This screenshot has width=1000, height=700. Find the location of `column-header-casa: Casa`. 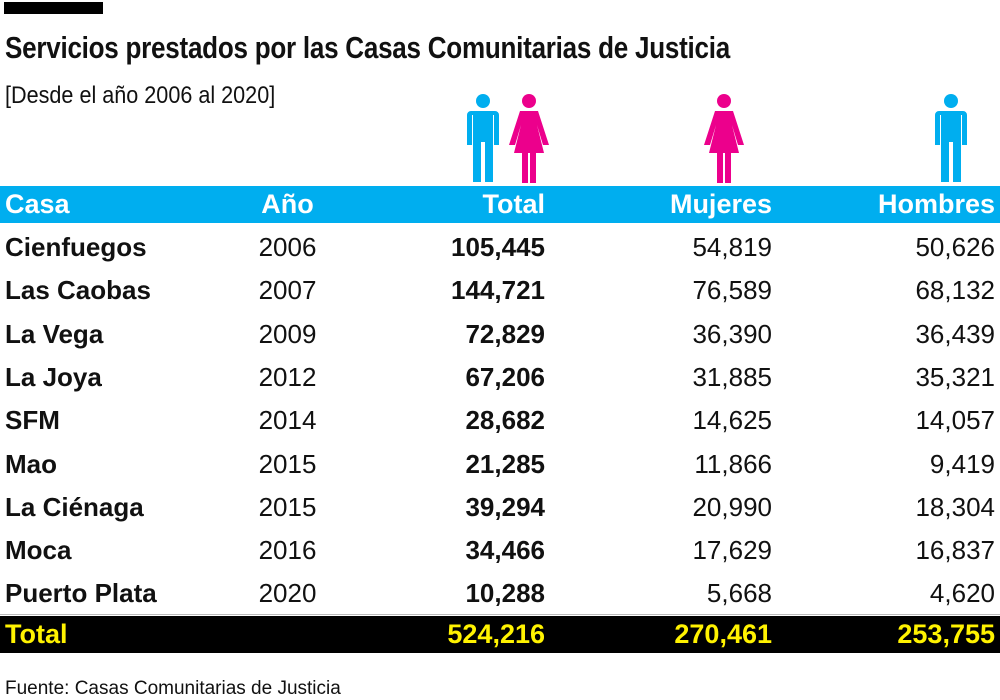

column-header-casa: Casa is located at coordinates (37, 204).